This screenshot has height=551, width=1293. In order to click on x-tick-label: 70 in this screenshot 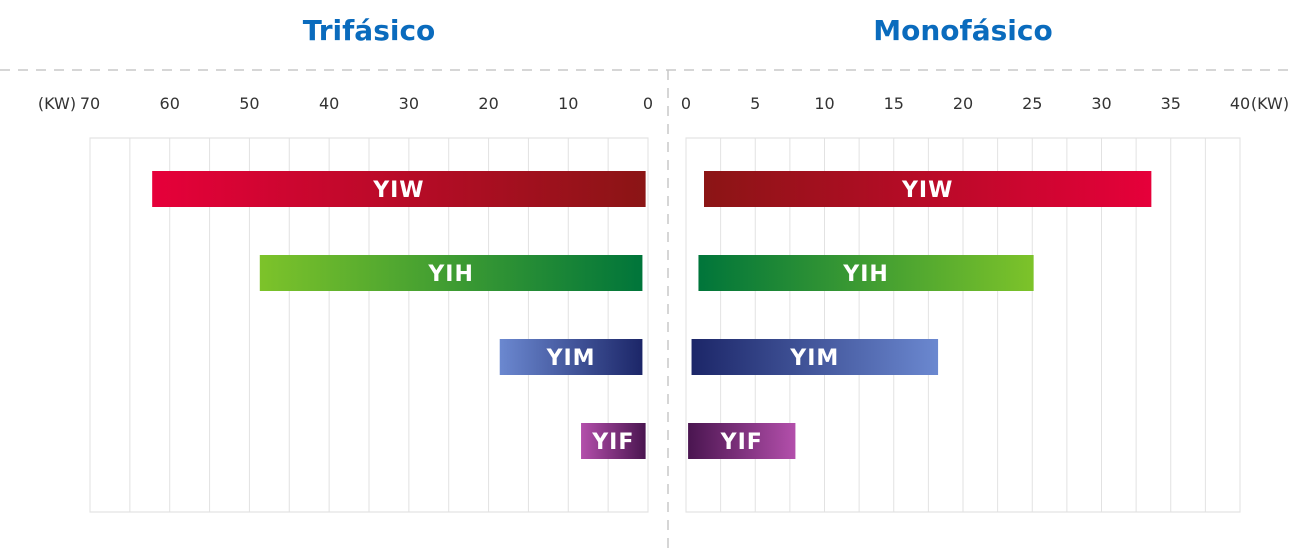, I will do `click(90, 103)`.